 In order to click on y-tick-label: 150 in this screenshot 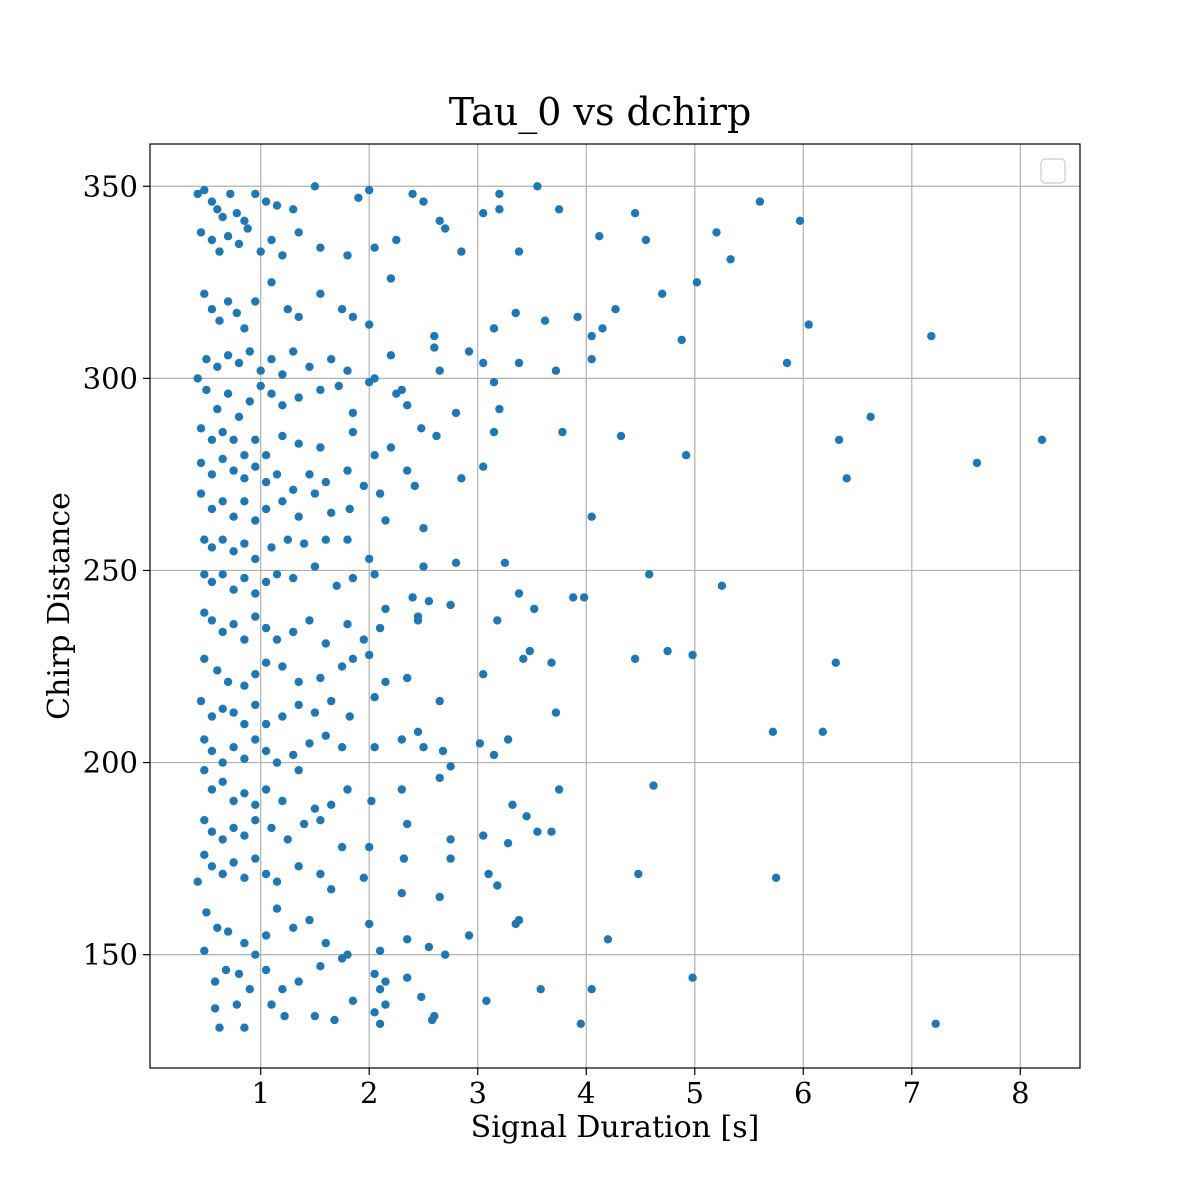, I will do `click(110, 955)`.